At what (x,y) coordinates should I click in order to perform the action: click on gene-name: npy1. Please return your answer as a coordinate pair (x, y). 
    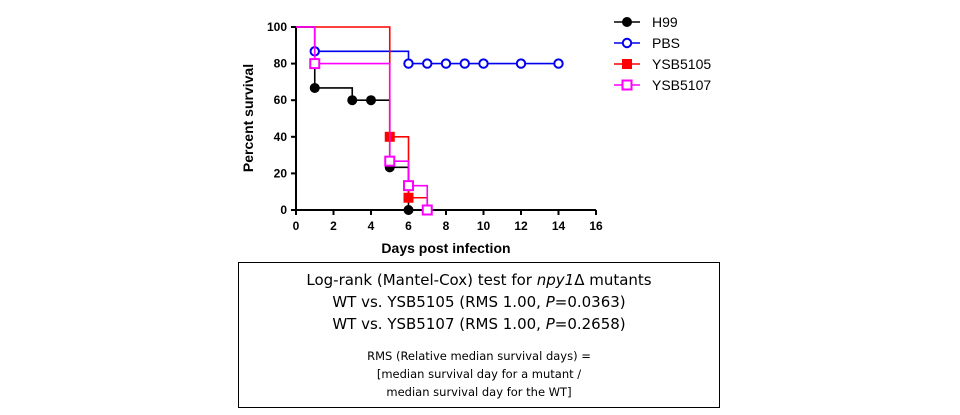
    Looking at the image, I should click on (555, 280).